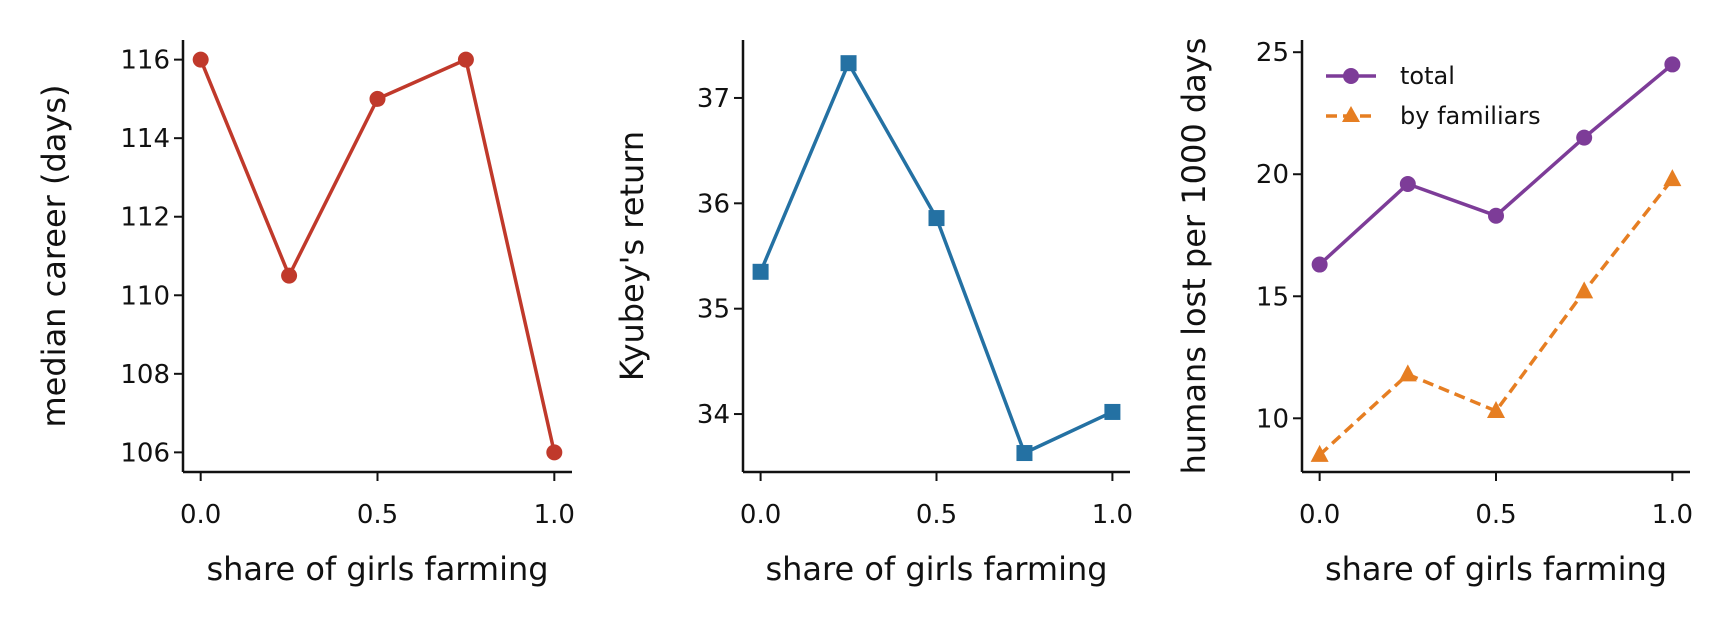 This screenshot has height=624, width=1728. Describe the element at coordinates (1427, 76) in the screenshot. I see `legend-label: total` at that location.